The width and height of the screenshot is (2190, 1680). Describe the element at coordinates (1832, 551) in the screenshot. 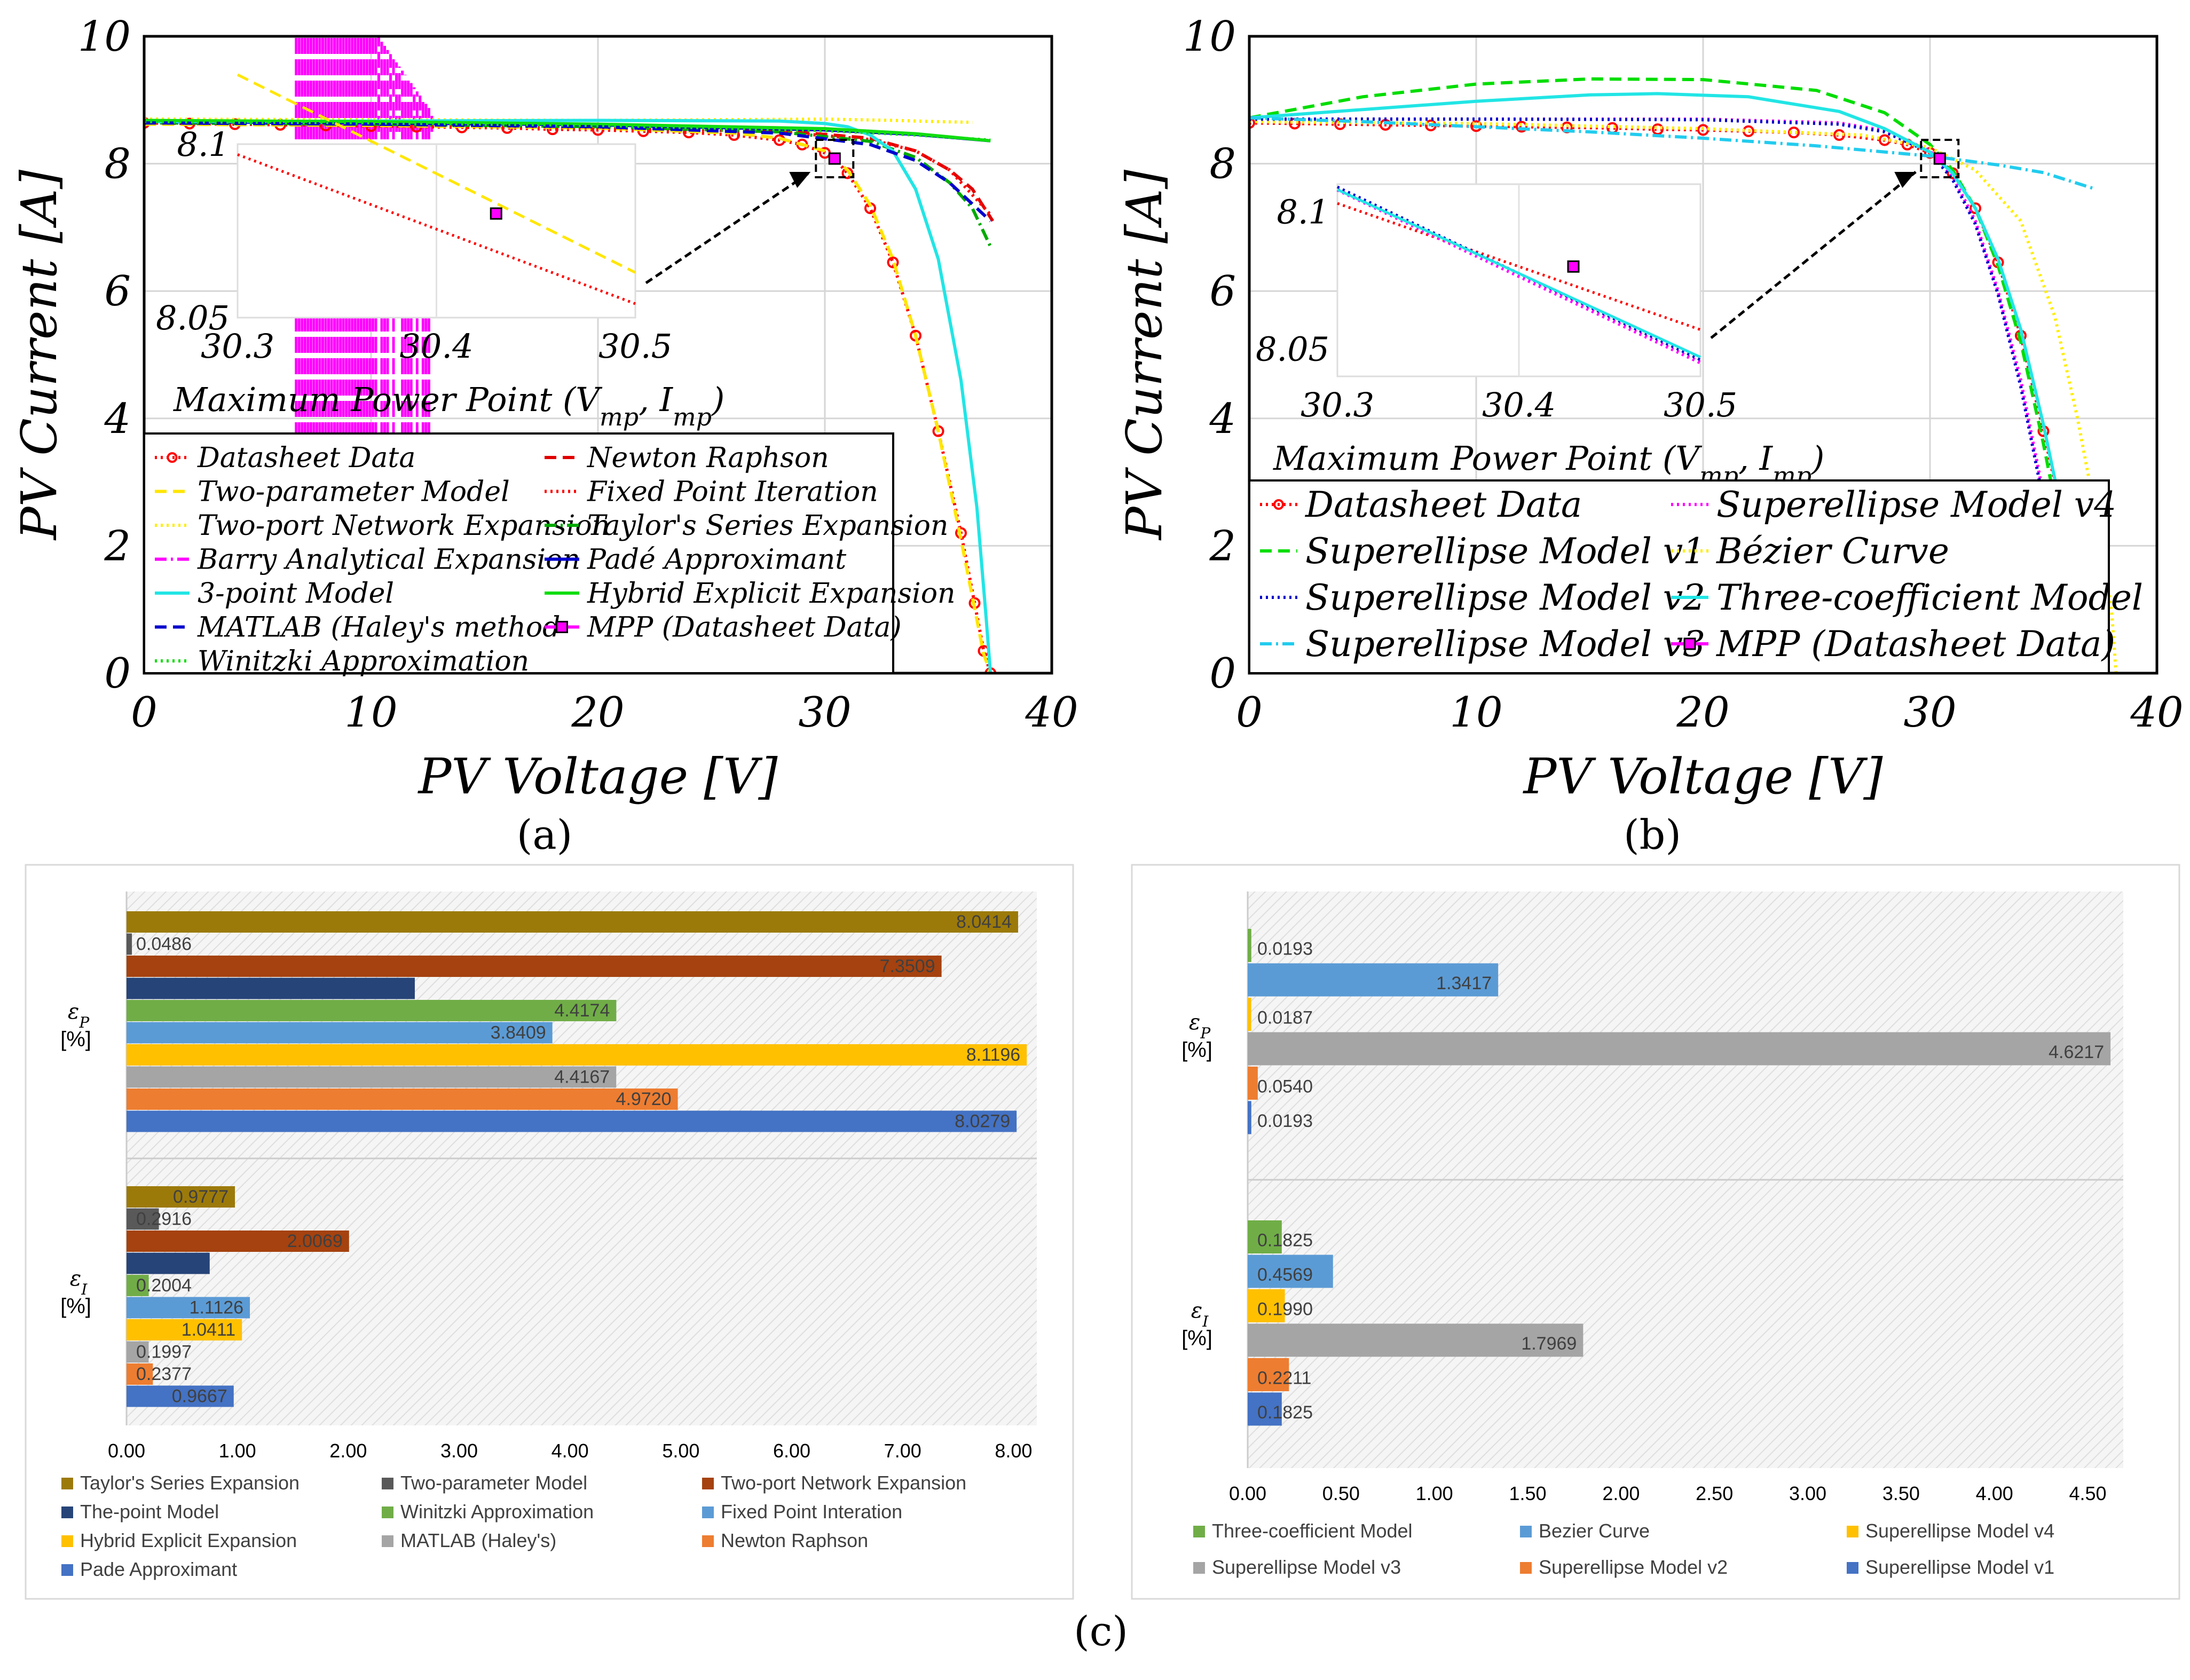

I see `legend-entry: Bézier Curve` at that location.